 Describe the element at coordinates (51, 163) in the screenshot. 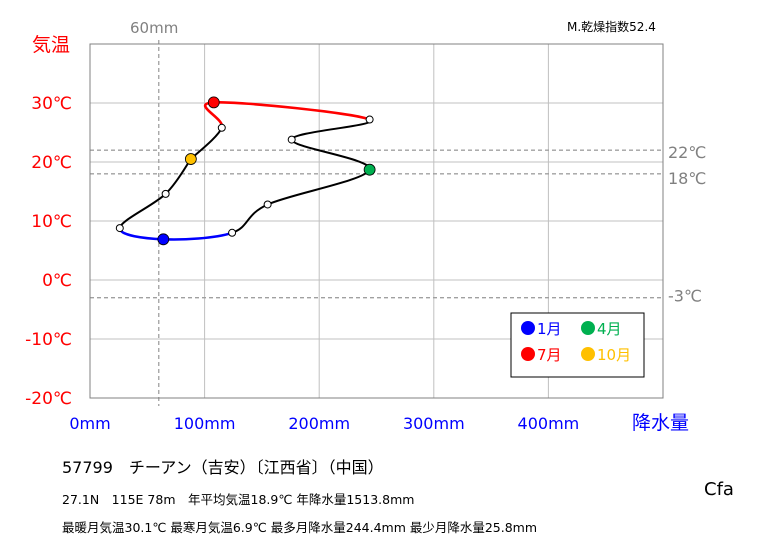

I see `y-tick-label: 20℃` at that location.